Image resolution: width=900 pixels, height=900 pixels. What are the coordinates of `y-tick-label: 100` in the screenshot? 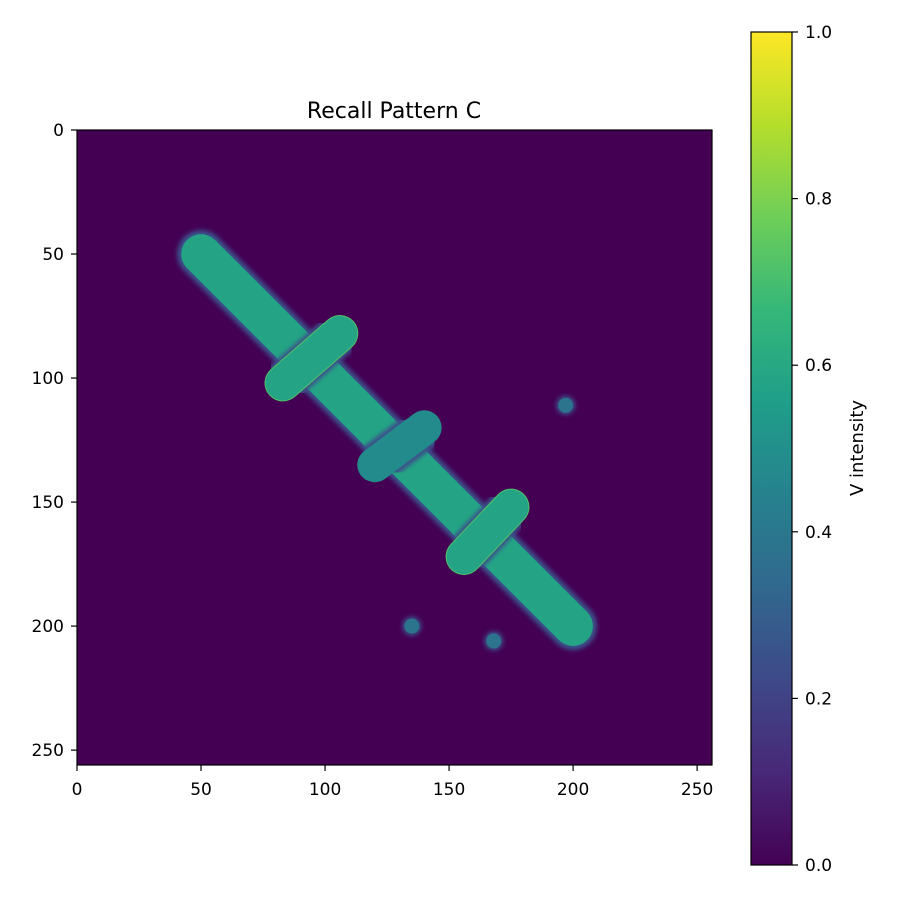 It's located at (48, 379).